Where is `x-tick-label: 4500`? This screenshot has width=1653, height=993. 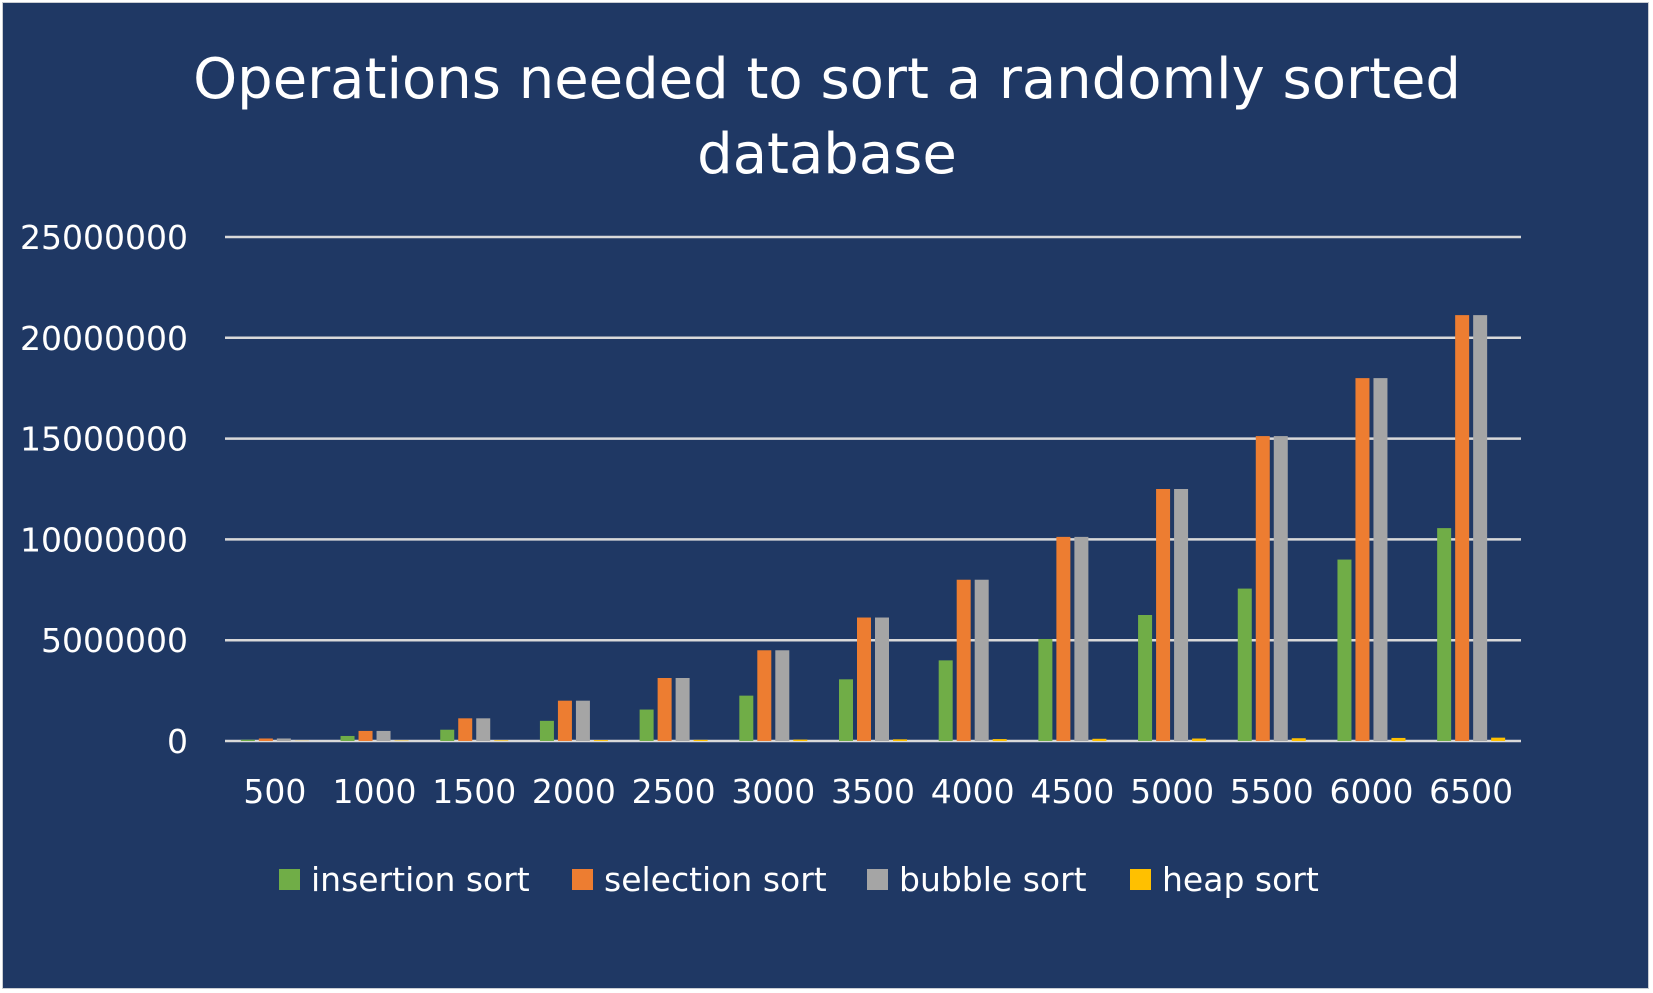
x-tick-label: 4500 is located at coordinates (1072, 791).